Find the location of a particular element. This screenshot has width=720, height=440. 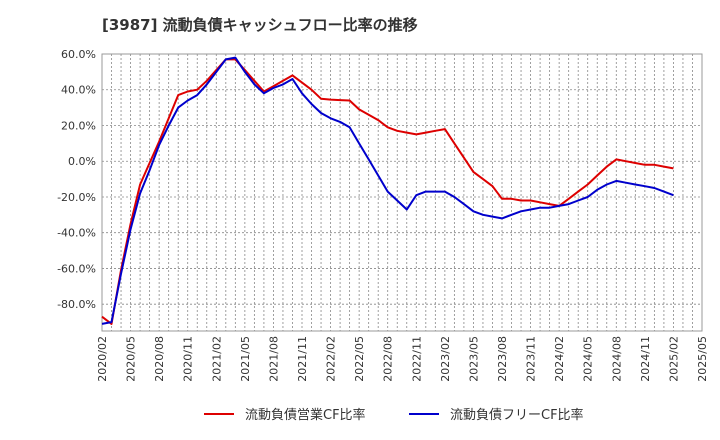

y-tick-label: -40.0% is located at coordinates (76, 233).